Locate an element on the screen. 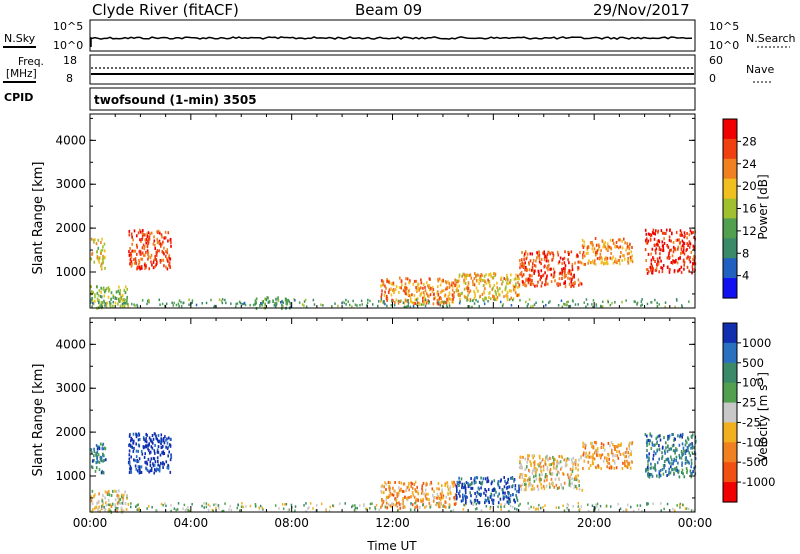 The image size is (800, 554). colorbar-tick-label: 8 is located at coordinates (745, 253).